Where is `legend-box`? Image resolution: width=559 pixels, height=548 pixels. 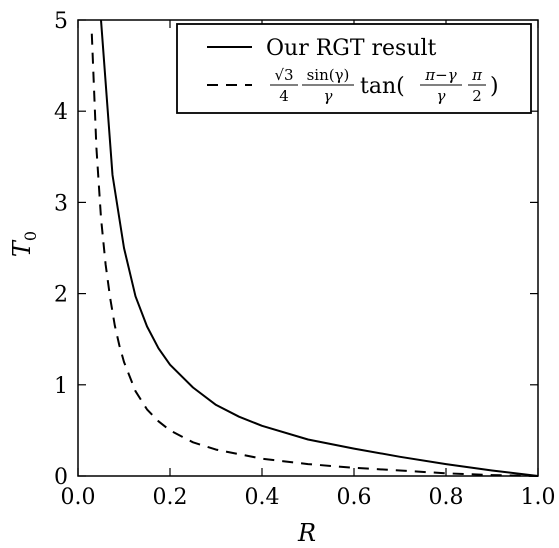 legend-box is located at coordinates (354, 68).